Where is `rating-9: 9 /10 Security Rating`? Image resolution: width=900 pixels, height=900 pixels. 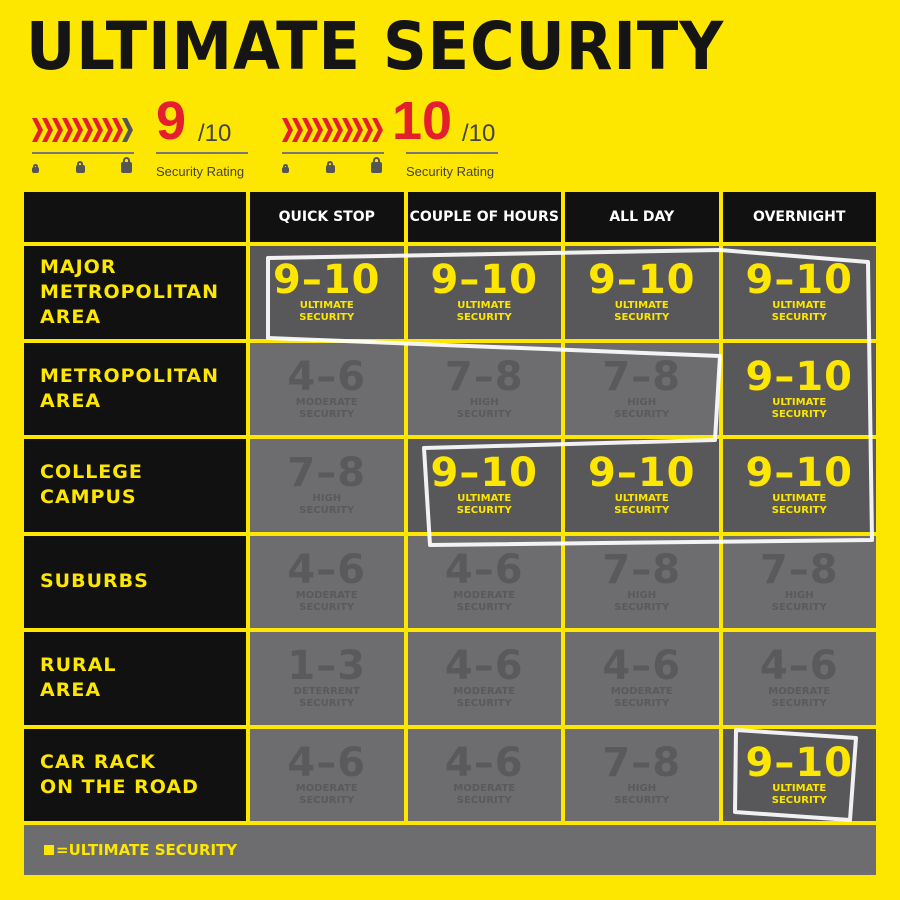 rating-9: 9 /10 Security Rating is located at coordinates (142, 137).